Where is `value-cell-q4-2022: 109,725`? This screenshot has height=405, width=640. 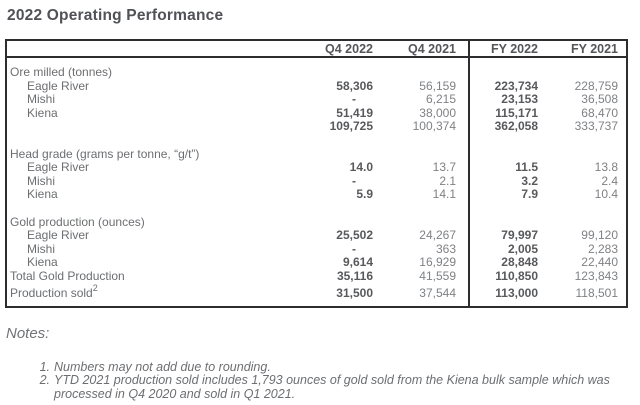 value-cell-q4-2022: 109,725 is located at coordinates (351, 126).